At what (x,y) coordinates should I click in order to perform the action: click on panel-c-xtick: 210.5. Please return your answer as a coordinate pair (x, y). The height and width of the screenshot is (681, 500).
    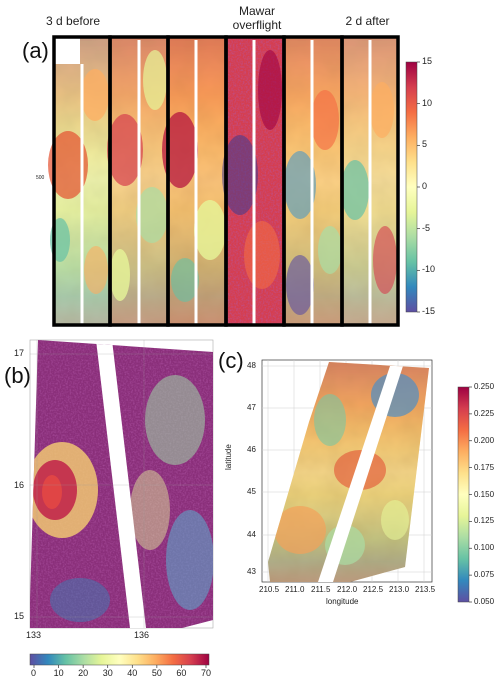
    Looking at the image, I should click on (269, 589).